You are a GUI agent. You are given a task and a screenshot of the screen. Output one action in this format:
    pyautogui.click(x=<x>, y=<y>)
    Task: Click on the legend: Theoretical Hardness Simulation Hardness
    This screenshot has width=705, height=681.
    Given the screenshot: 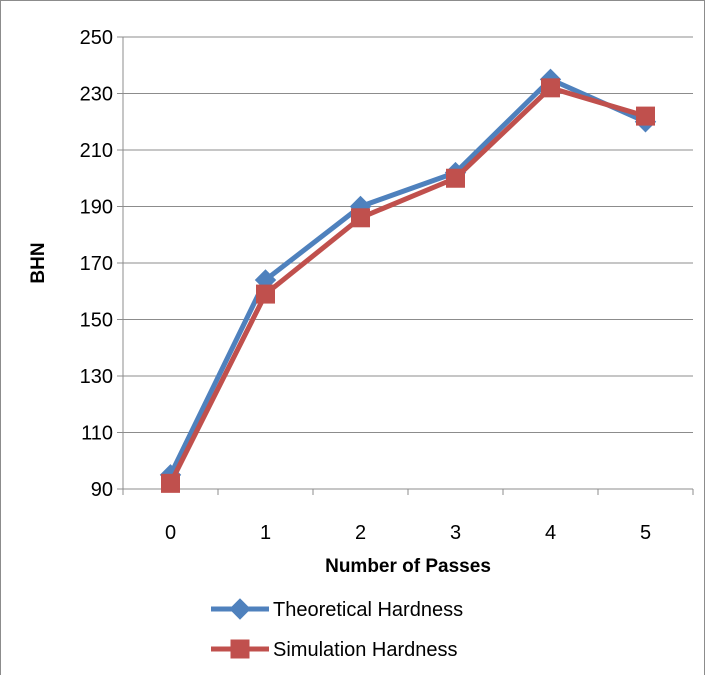 What is the action you would take?
    pyautogui.click(x=337, y=629)
    